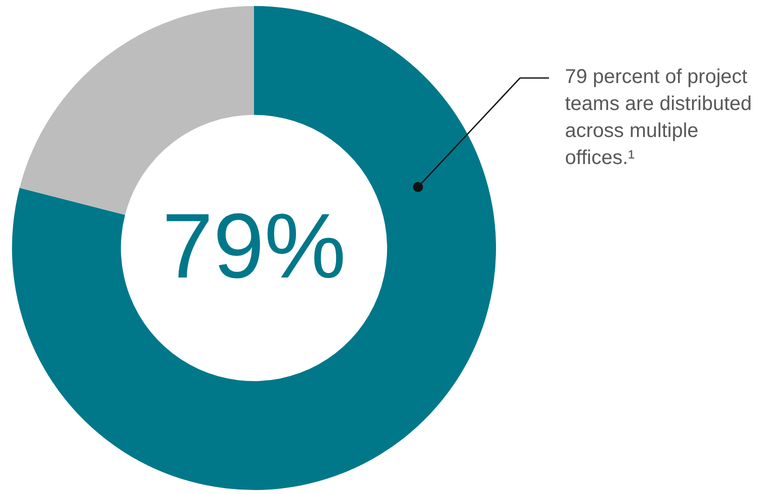 This screenshot has width=784, height=494. Describe the element at coordinates (254, 246) in the screenshot. I see `data-label: 79%` at that location.